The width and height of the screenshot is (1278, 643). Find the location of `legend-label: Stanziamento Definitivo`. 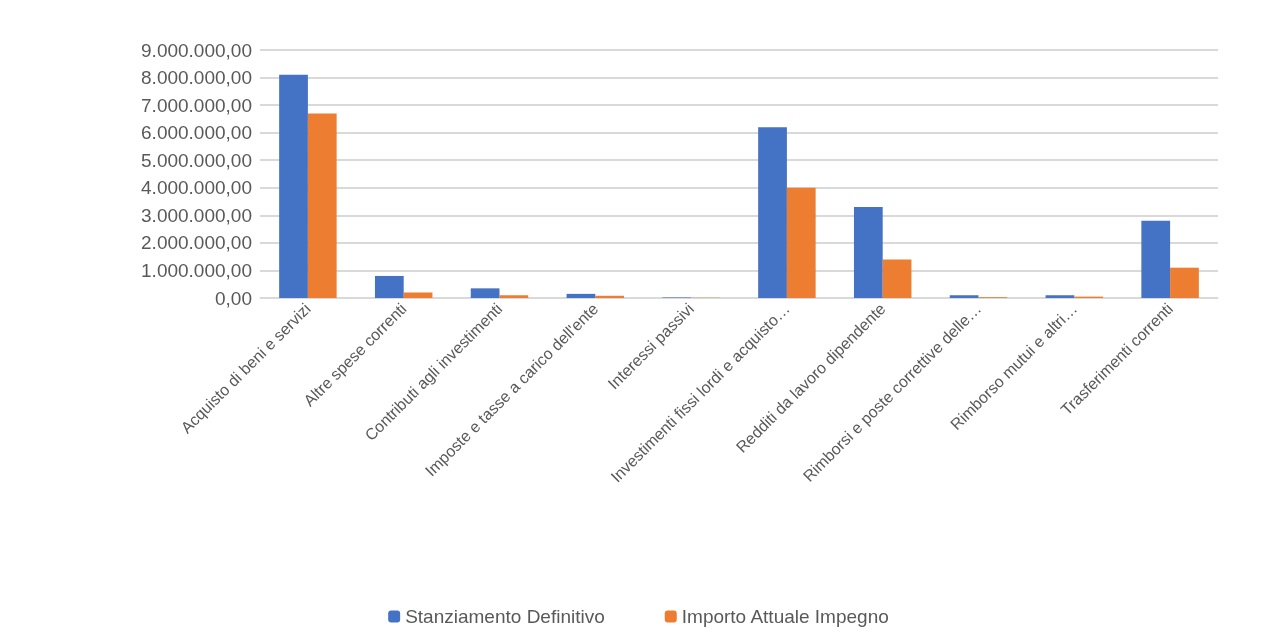

legend-label: Stanziamento Definitivo is located at coordinates (505, 616).